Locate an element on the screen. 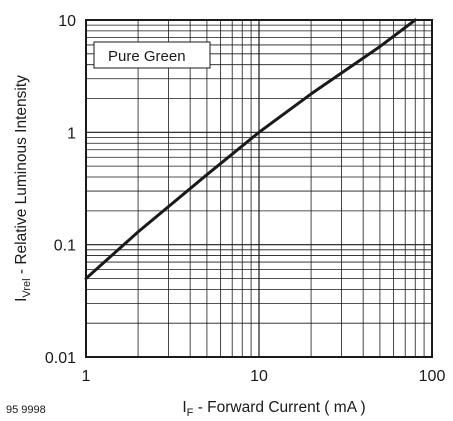 The width and height of the screenshot is (453, 421). figure-id: 95 9998 is located at coordinates (26, 410).